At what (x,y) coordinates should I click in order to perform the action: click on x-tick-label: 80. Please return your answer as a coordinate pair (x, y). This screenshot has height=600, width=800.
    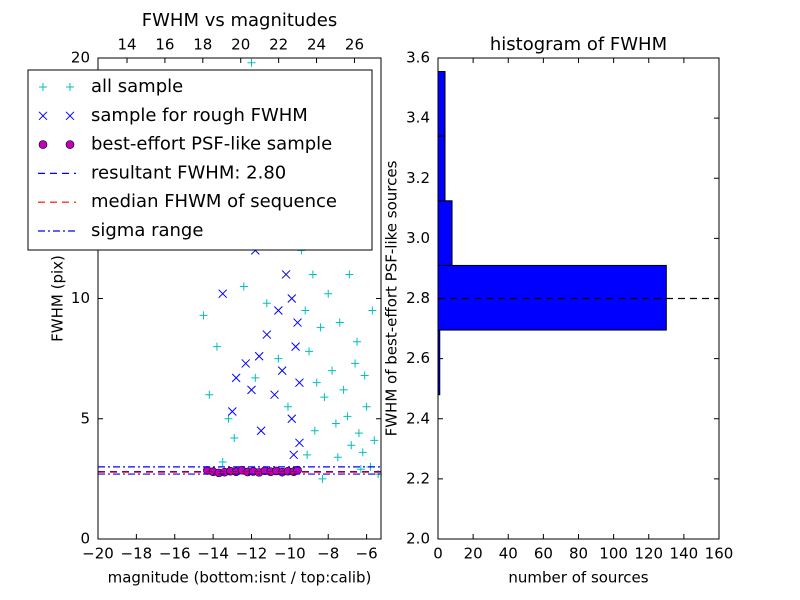
    Looking at the image, I should click on (578, 554).